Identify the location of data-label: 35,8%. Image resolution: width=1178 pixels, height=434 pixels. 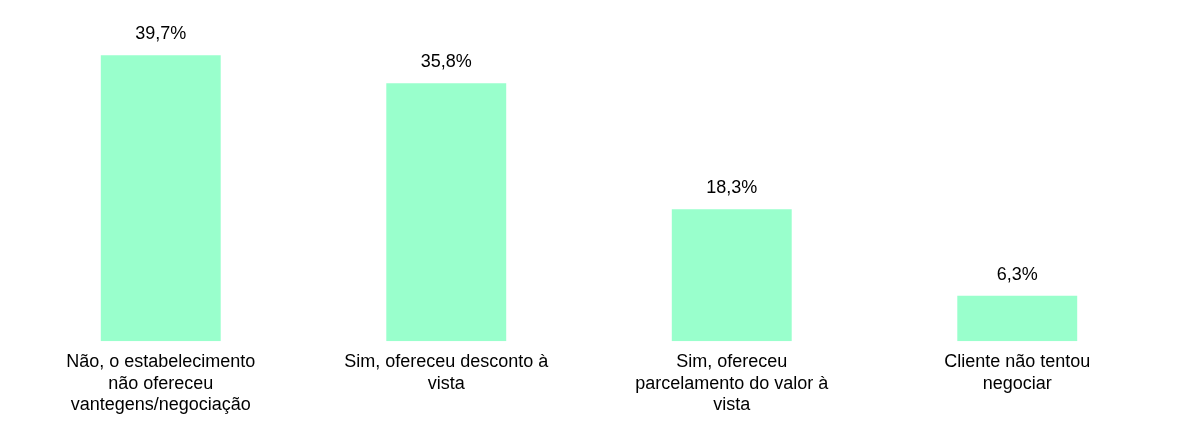
(446, 61).